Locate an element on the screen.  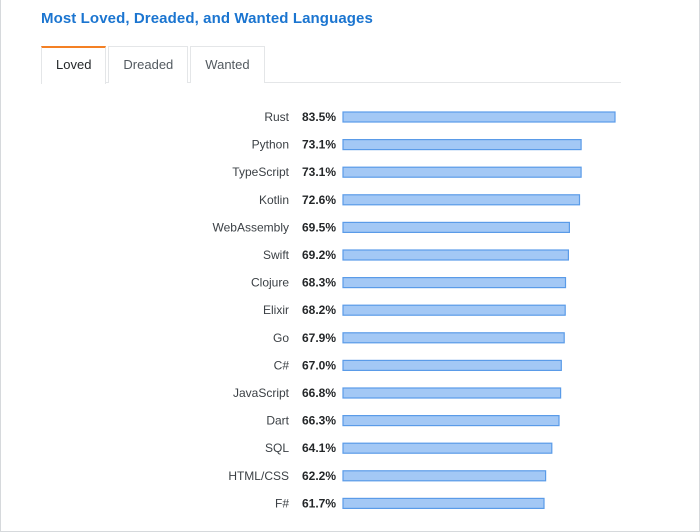
category-label-sql: SQL is located at coordinates (277, 448).